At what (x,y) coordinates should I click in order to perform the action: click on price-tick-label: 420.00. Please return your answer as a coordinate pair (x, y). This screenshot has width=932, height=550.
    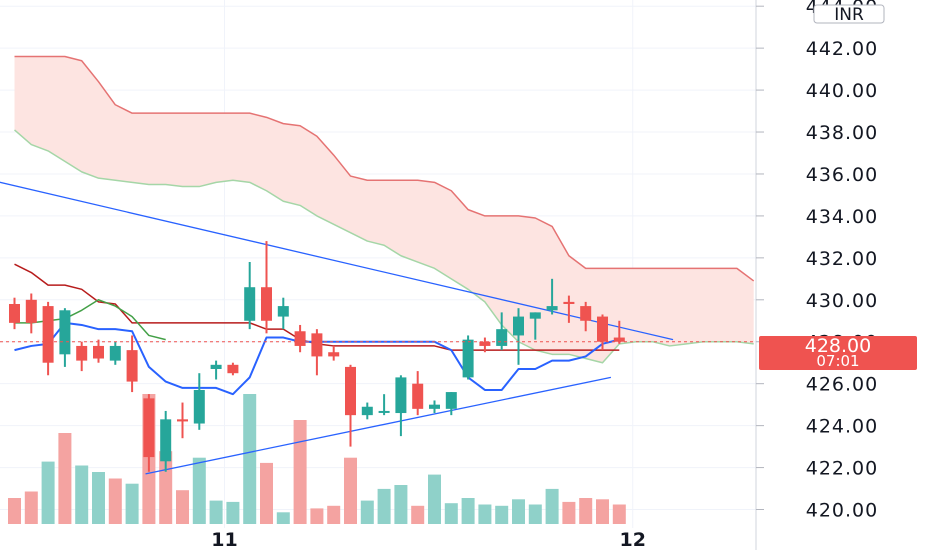
    Looking at the image, I should click on (842, 511).